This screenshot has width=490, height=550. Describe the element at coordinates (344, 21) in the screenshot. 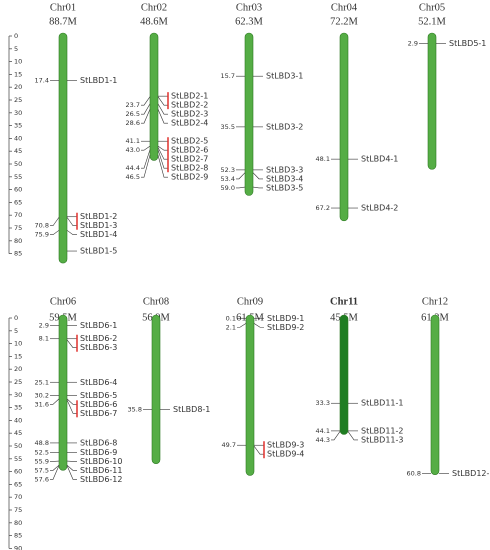

I see `chromosome-length: 72.2M` at that location.